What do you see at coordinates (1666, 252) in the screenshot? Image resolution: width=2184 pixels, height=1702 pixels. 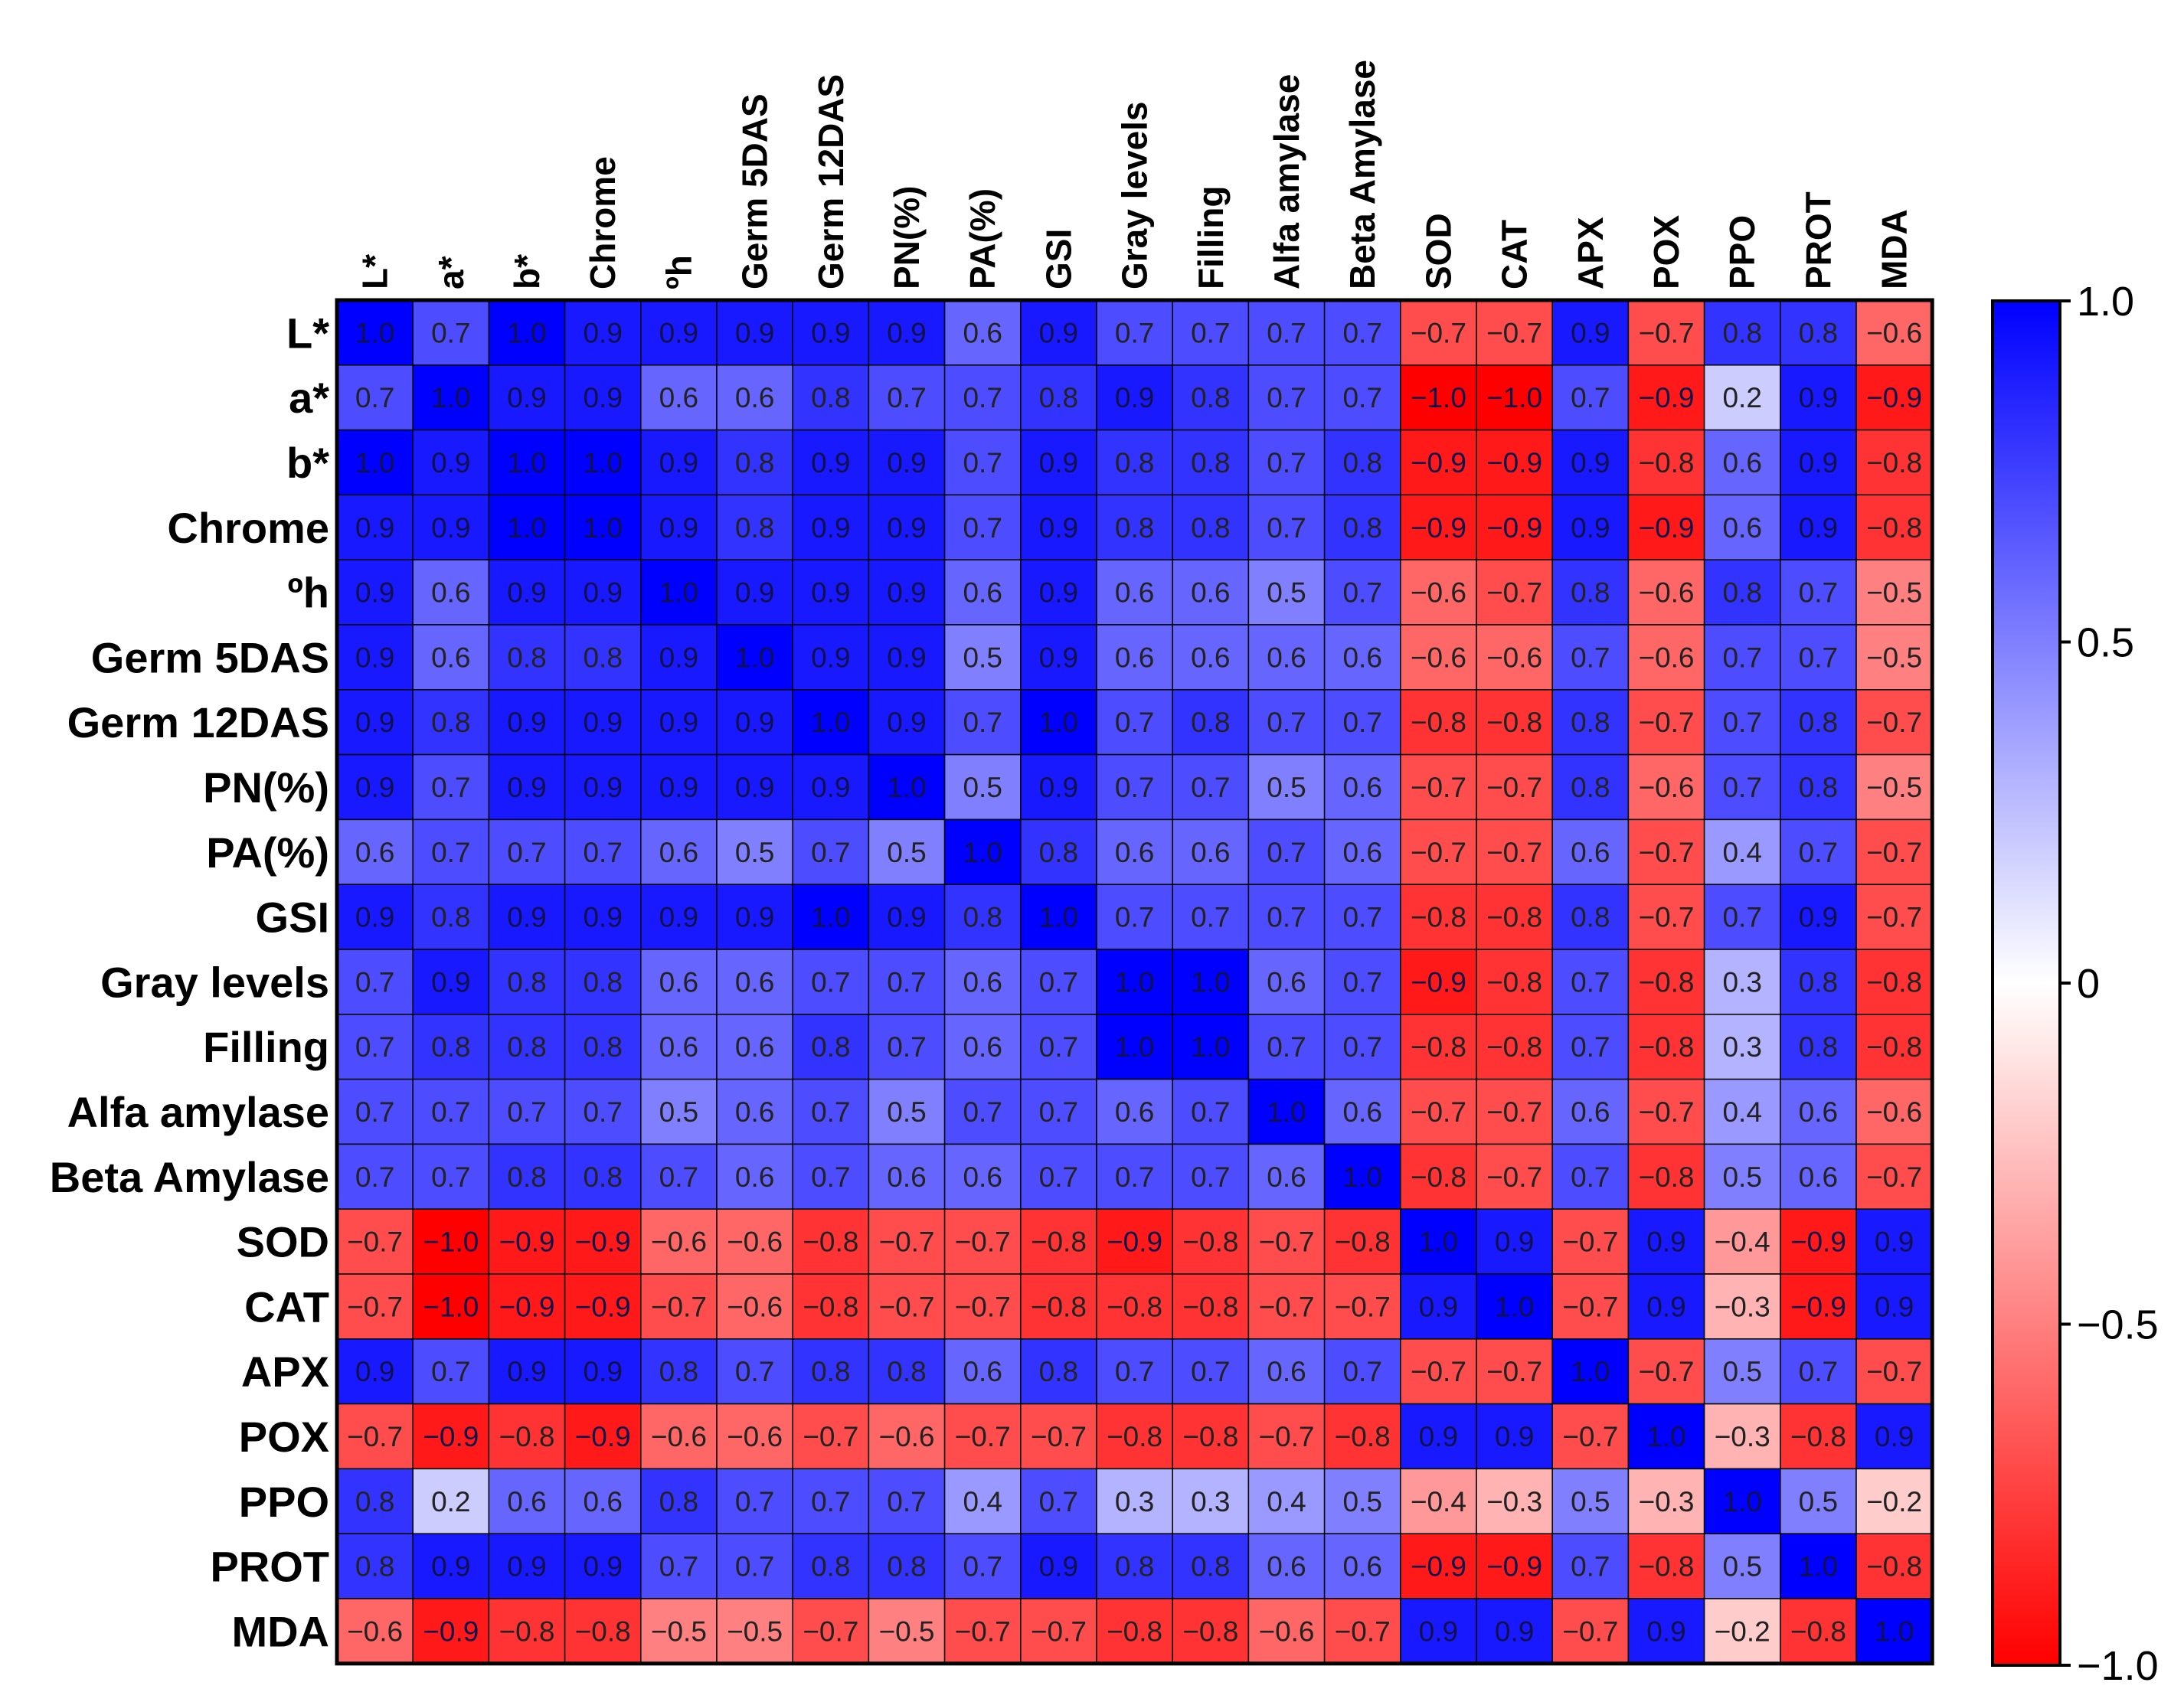 I see `column-label-pox: POX` at bounding box center [1666, 252].